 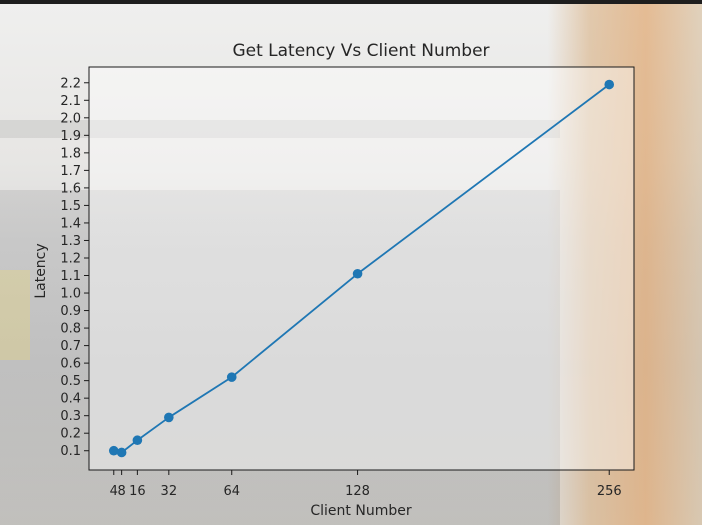 What do you see at coordinates (15, 315) in the screenshot?
I see `background-yellow-patch` at bounding box center [15, 315].